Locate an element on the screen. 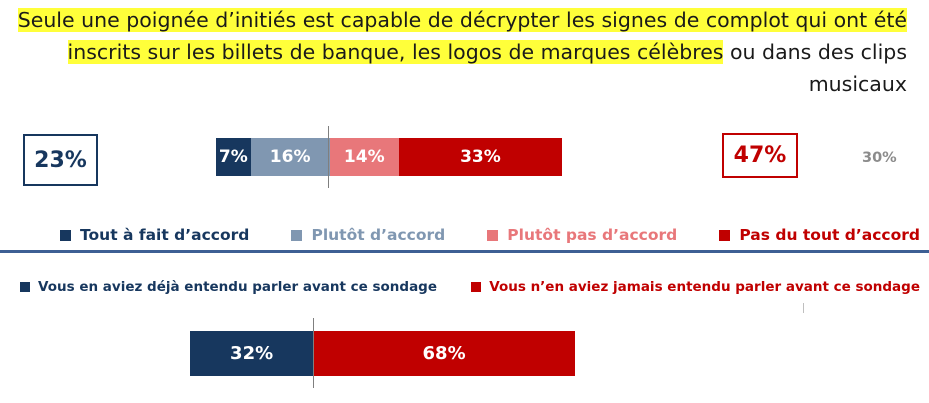  legend-label: Plutôt pas d’accord is located at coordinates (592, 235).